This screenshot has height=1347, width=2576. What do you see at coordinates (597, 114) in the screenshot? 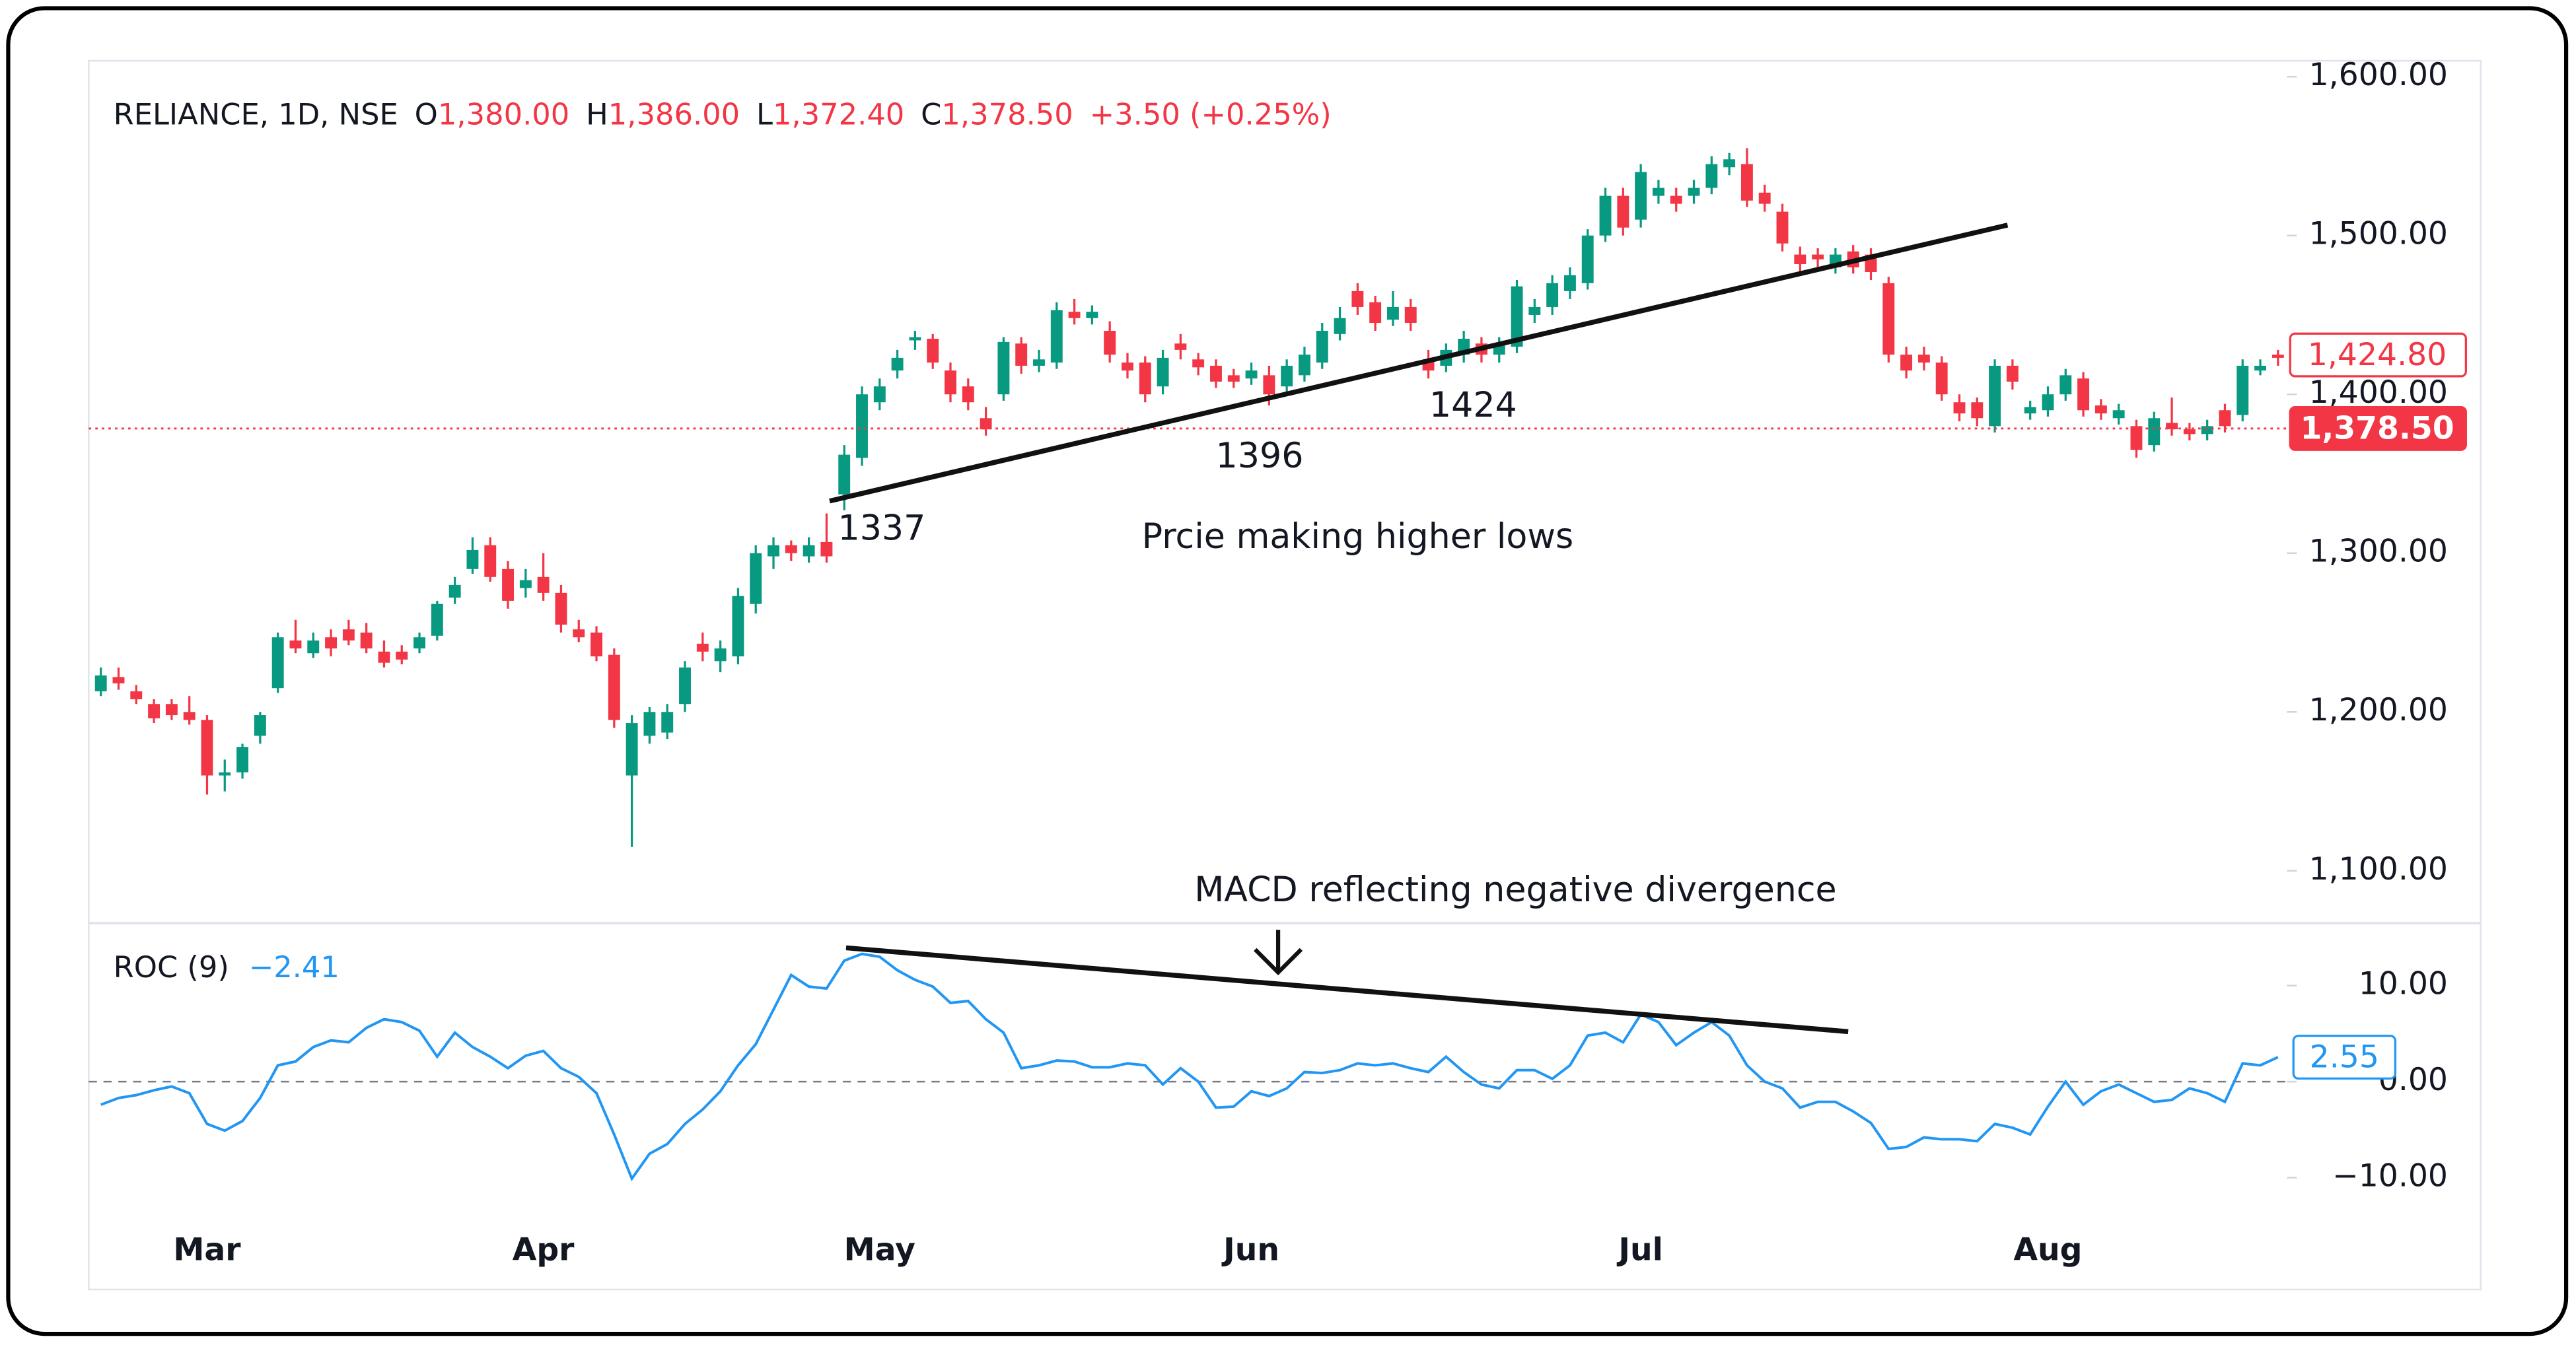
I see `ohlc-key: H` at bounding box center [597, 114].